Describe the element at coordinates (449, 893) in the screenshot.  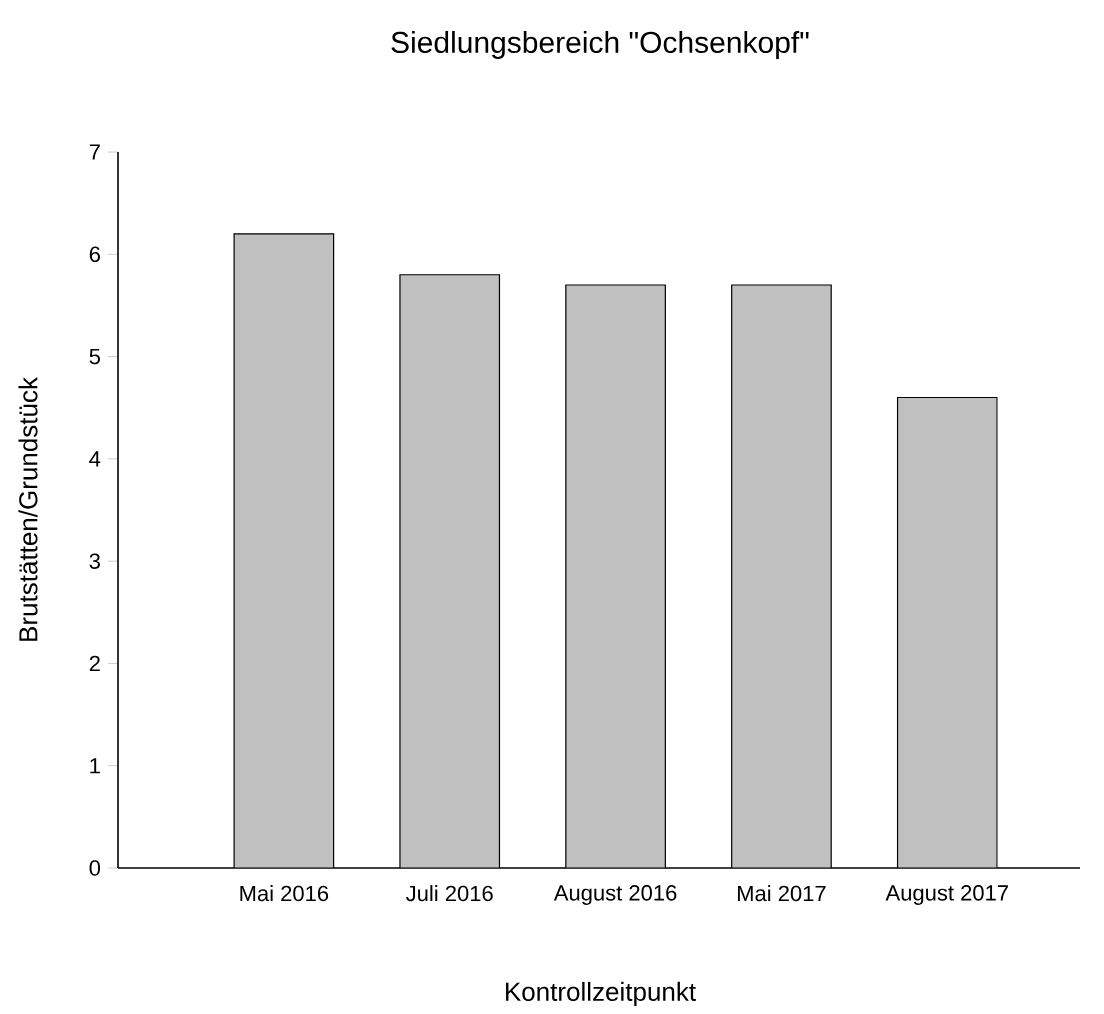
I see `x-tick-label: Juli 2016` at that location.